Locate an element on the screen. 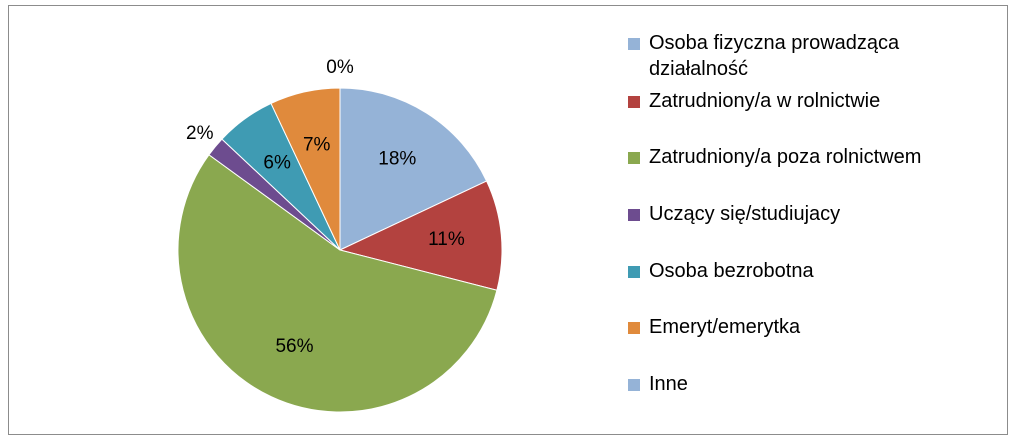 The height and width of the screenshot is (441, 1015). legend-label: Emeryt/emerytka is located at coordinates (725, 327).